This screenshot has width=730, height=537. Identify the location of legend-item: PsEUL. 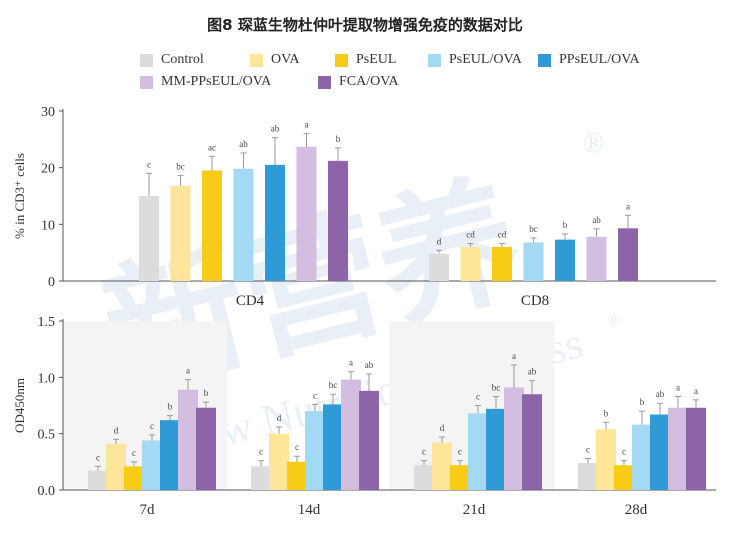
(365, 60).